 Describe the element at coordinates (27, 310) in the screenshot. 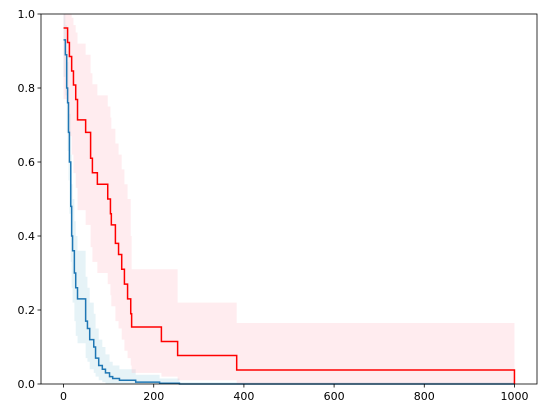

I see `y-tick-label: 0.2` at that location.